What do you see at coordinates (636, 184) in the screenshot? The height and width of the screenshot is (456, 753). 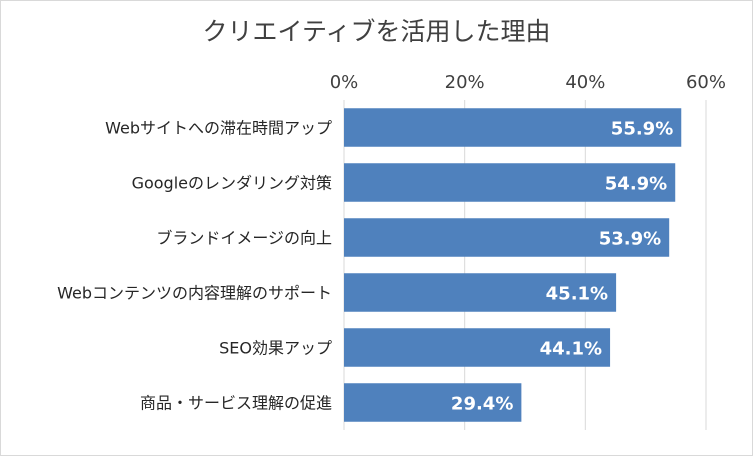 I see `data-label: 54.9%` at bounding box center [636, 184].